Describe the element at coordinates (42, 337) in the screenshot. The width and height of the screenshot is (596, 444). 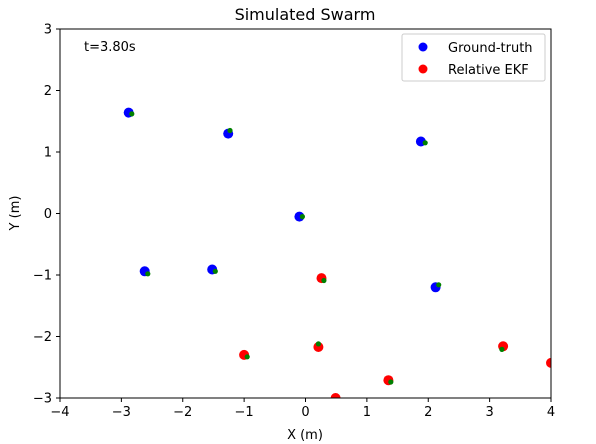
I see `y-tick-label: −2` at that location.